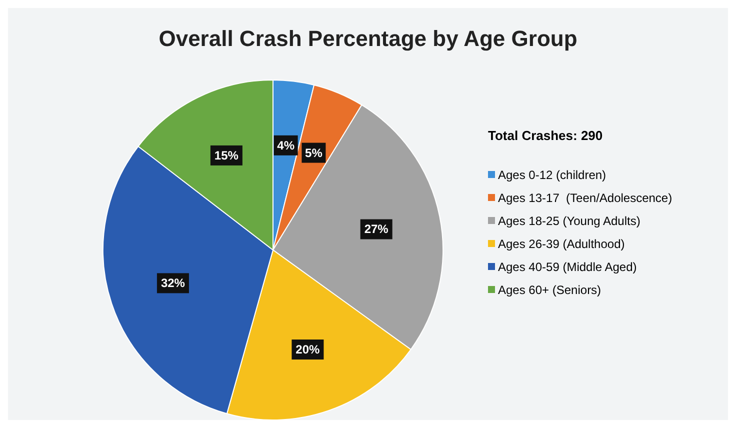 Image resolution: width=737 pixels, height=429 pixels. Describe the element at coordinates (585, 197) in the screenshot. I see `legend-label: Ages 13-17 (Teen/Adolescence)` at that location.